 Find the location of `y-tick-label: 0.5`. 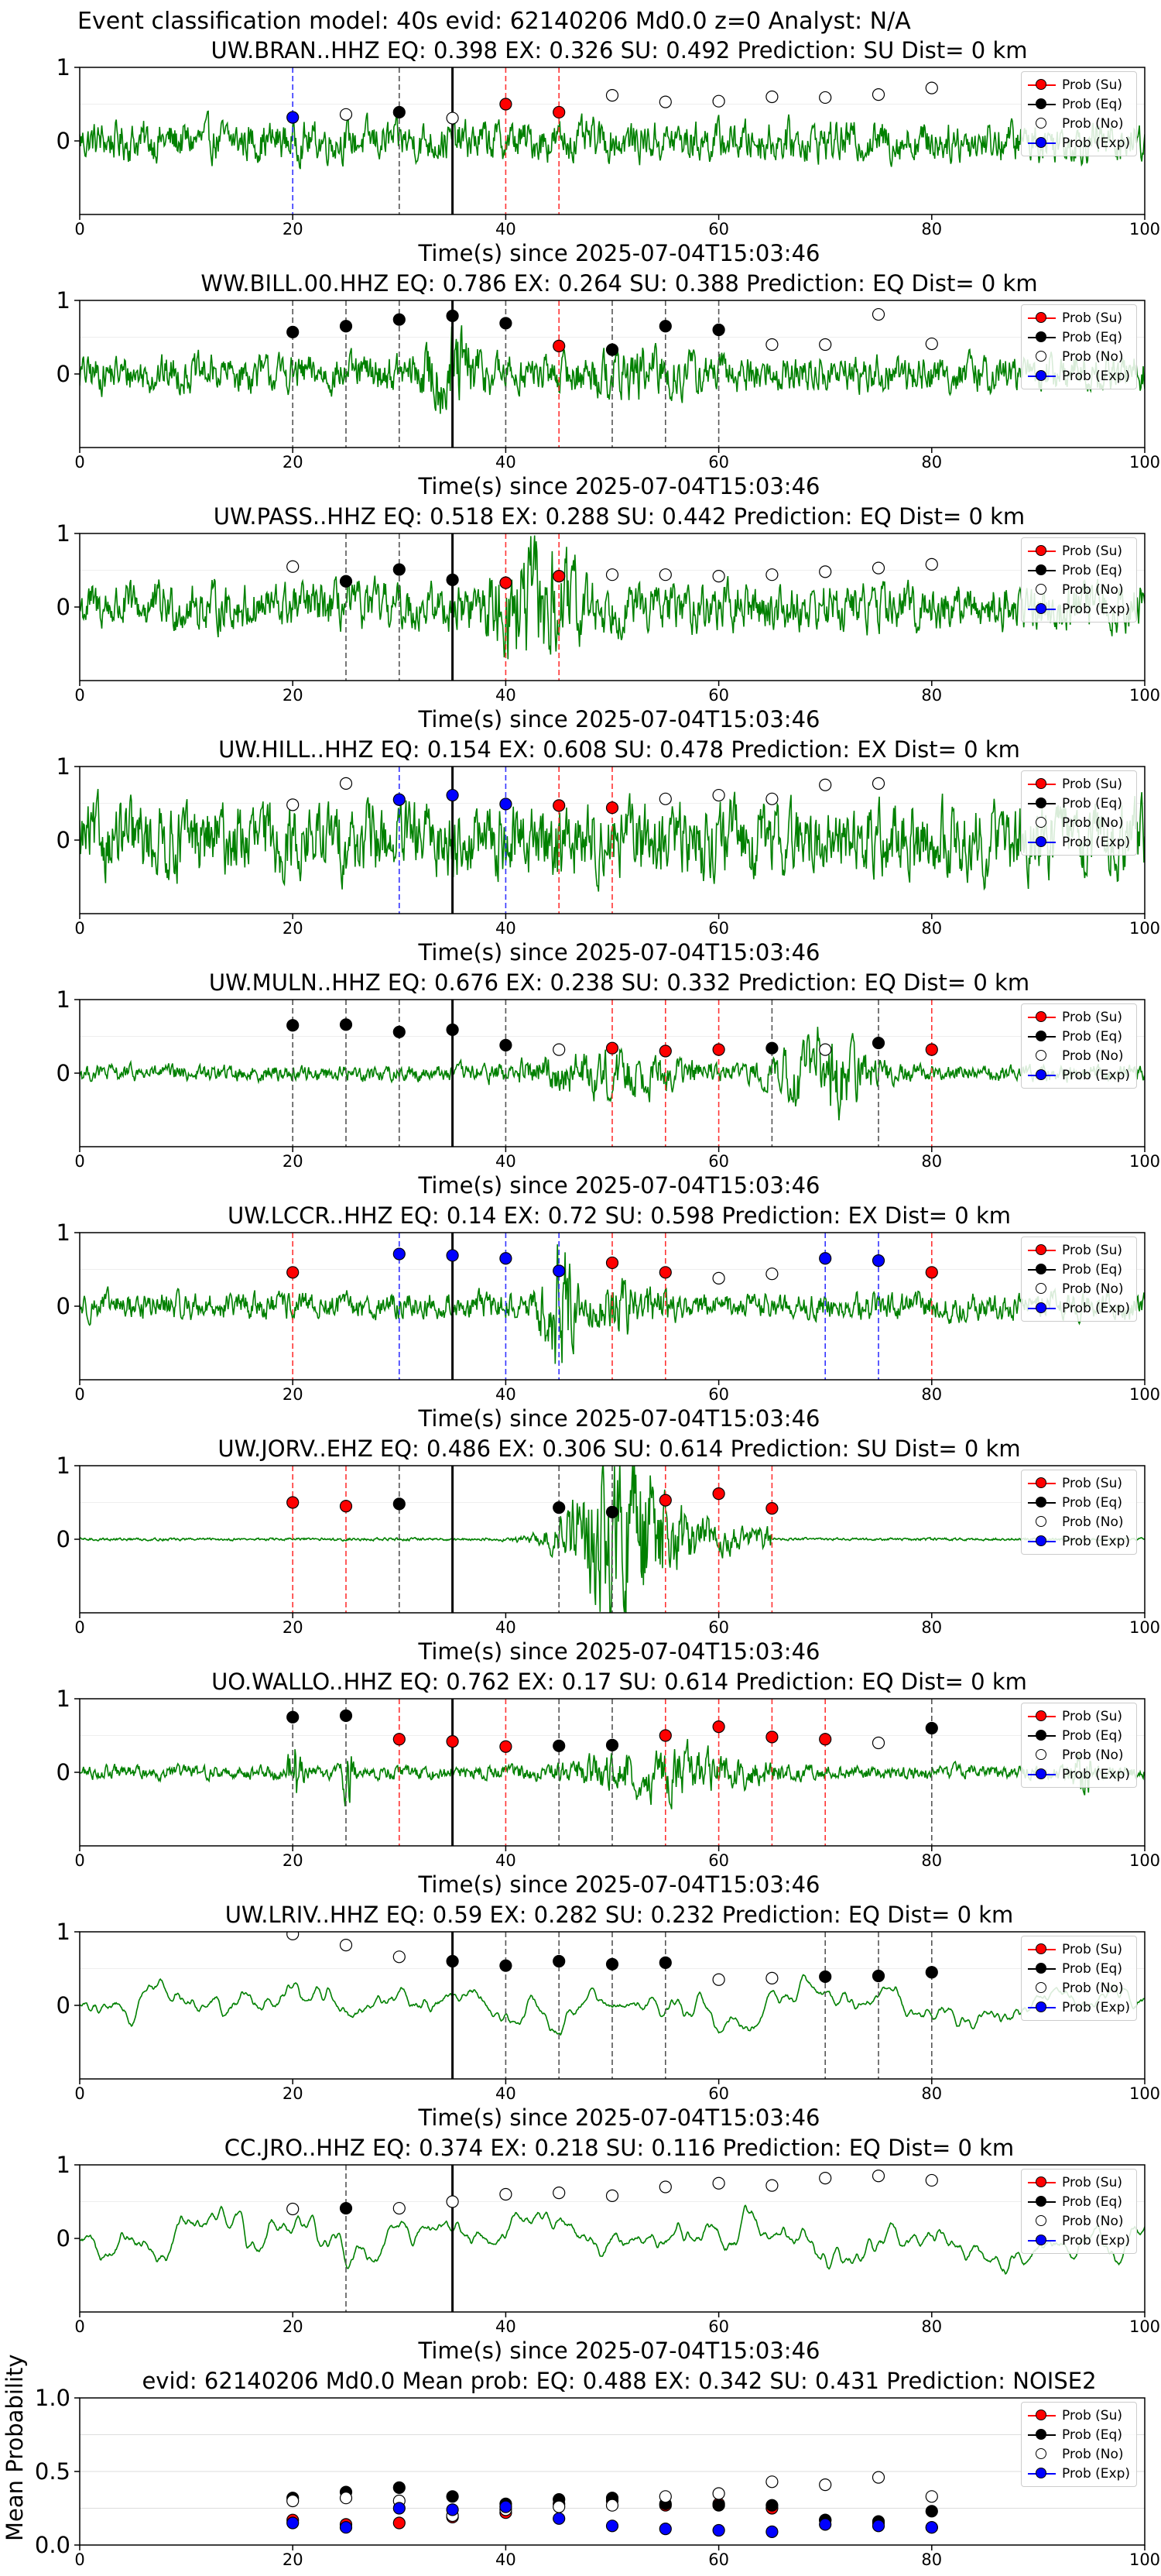

y-tick-label: 0.5 is located at coordinates (52, 2471).